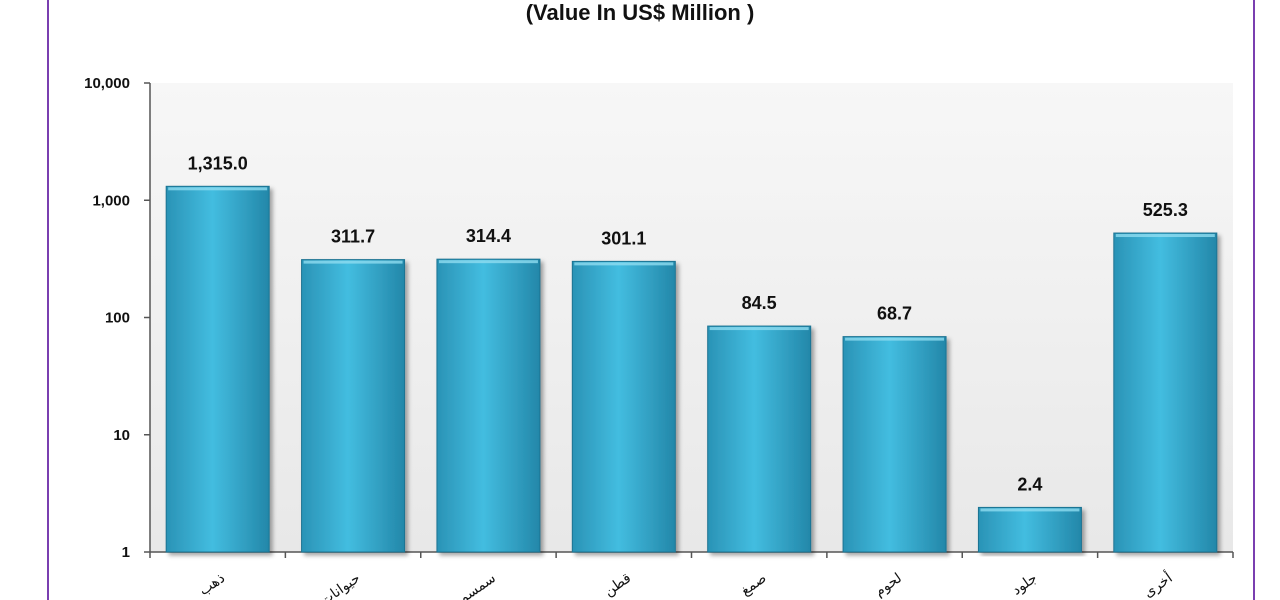 The height and width of the screenshot is (600, 1280). Describe the element at coordinates (894, 314) in the screenshot. I see `data-label: 68.7` at that location.